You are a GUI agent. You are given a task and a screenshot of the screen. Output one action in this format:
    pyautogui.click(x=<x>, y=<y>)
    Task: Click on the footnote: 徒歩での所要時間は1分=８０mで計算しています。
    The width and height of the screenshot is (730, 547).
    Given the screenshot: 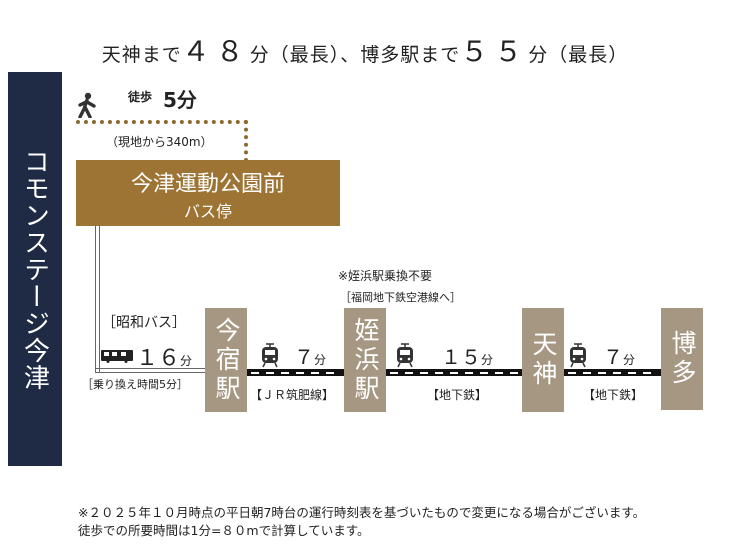 What is the action you would take?
    pyautogui.click(x=224, y=530)
    